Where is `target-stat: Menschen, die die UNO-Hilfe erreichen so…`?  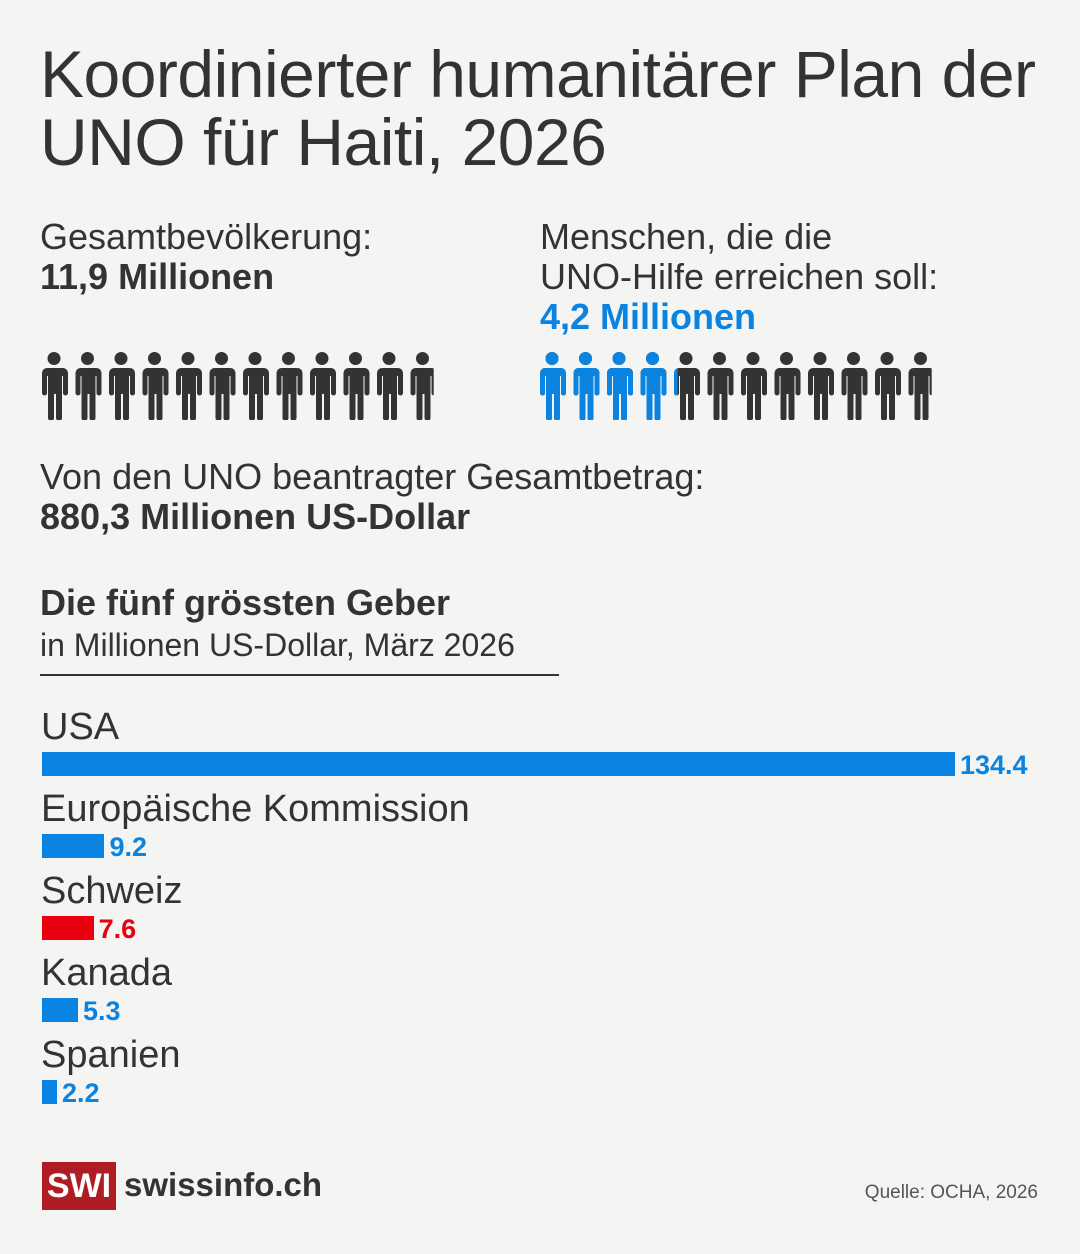 target-stat: Menschen, die die UNO-Hilfe erreichen so… is located at coordinates (739, 277).